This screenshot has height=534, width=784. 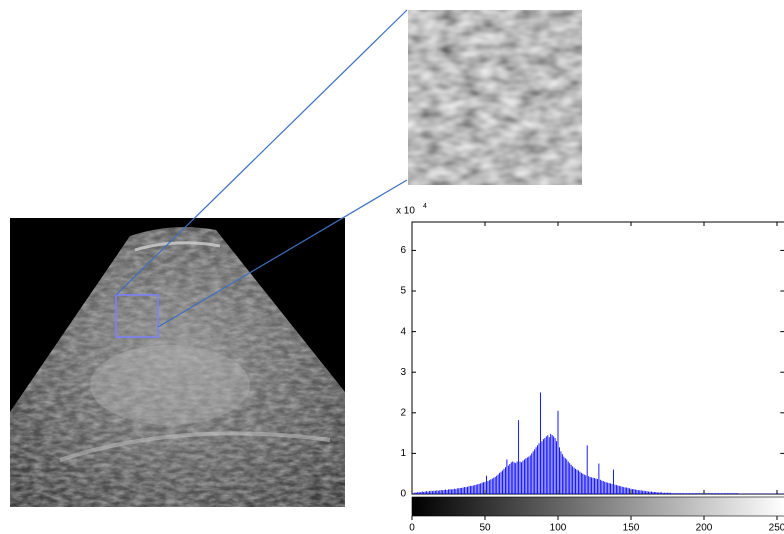 What do you see at coordinates (403, 291) in the screenshot?
I see `y-tick-label: 5` at bounding box center [403, 291].